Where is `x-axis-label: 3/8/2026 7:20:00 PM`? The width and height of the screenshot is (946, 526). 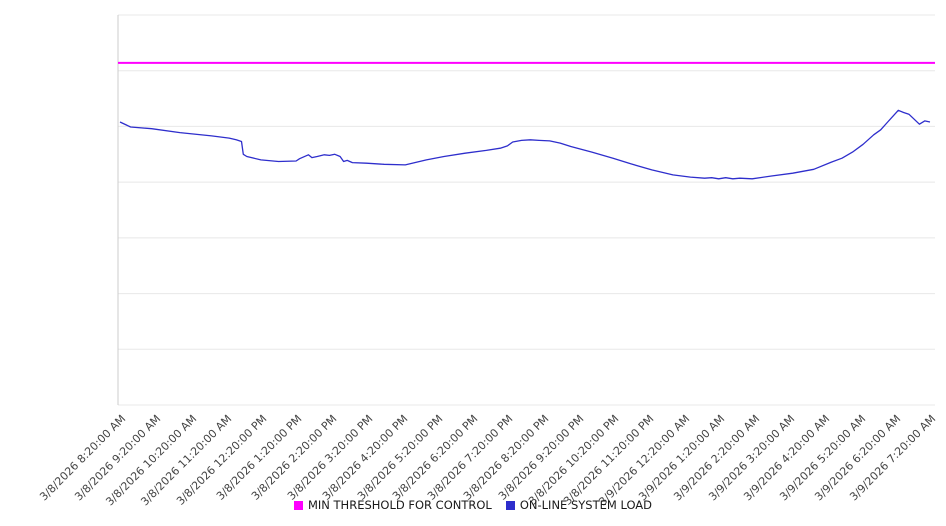 x-axis-label: 3/8/2026 7:20:00 PM is located at coordinates (470, 457).